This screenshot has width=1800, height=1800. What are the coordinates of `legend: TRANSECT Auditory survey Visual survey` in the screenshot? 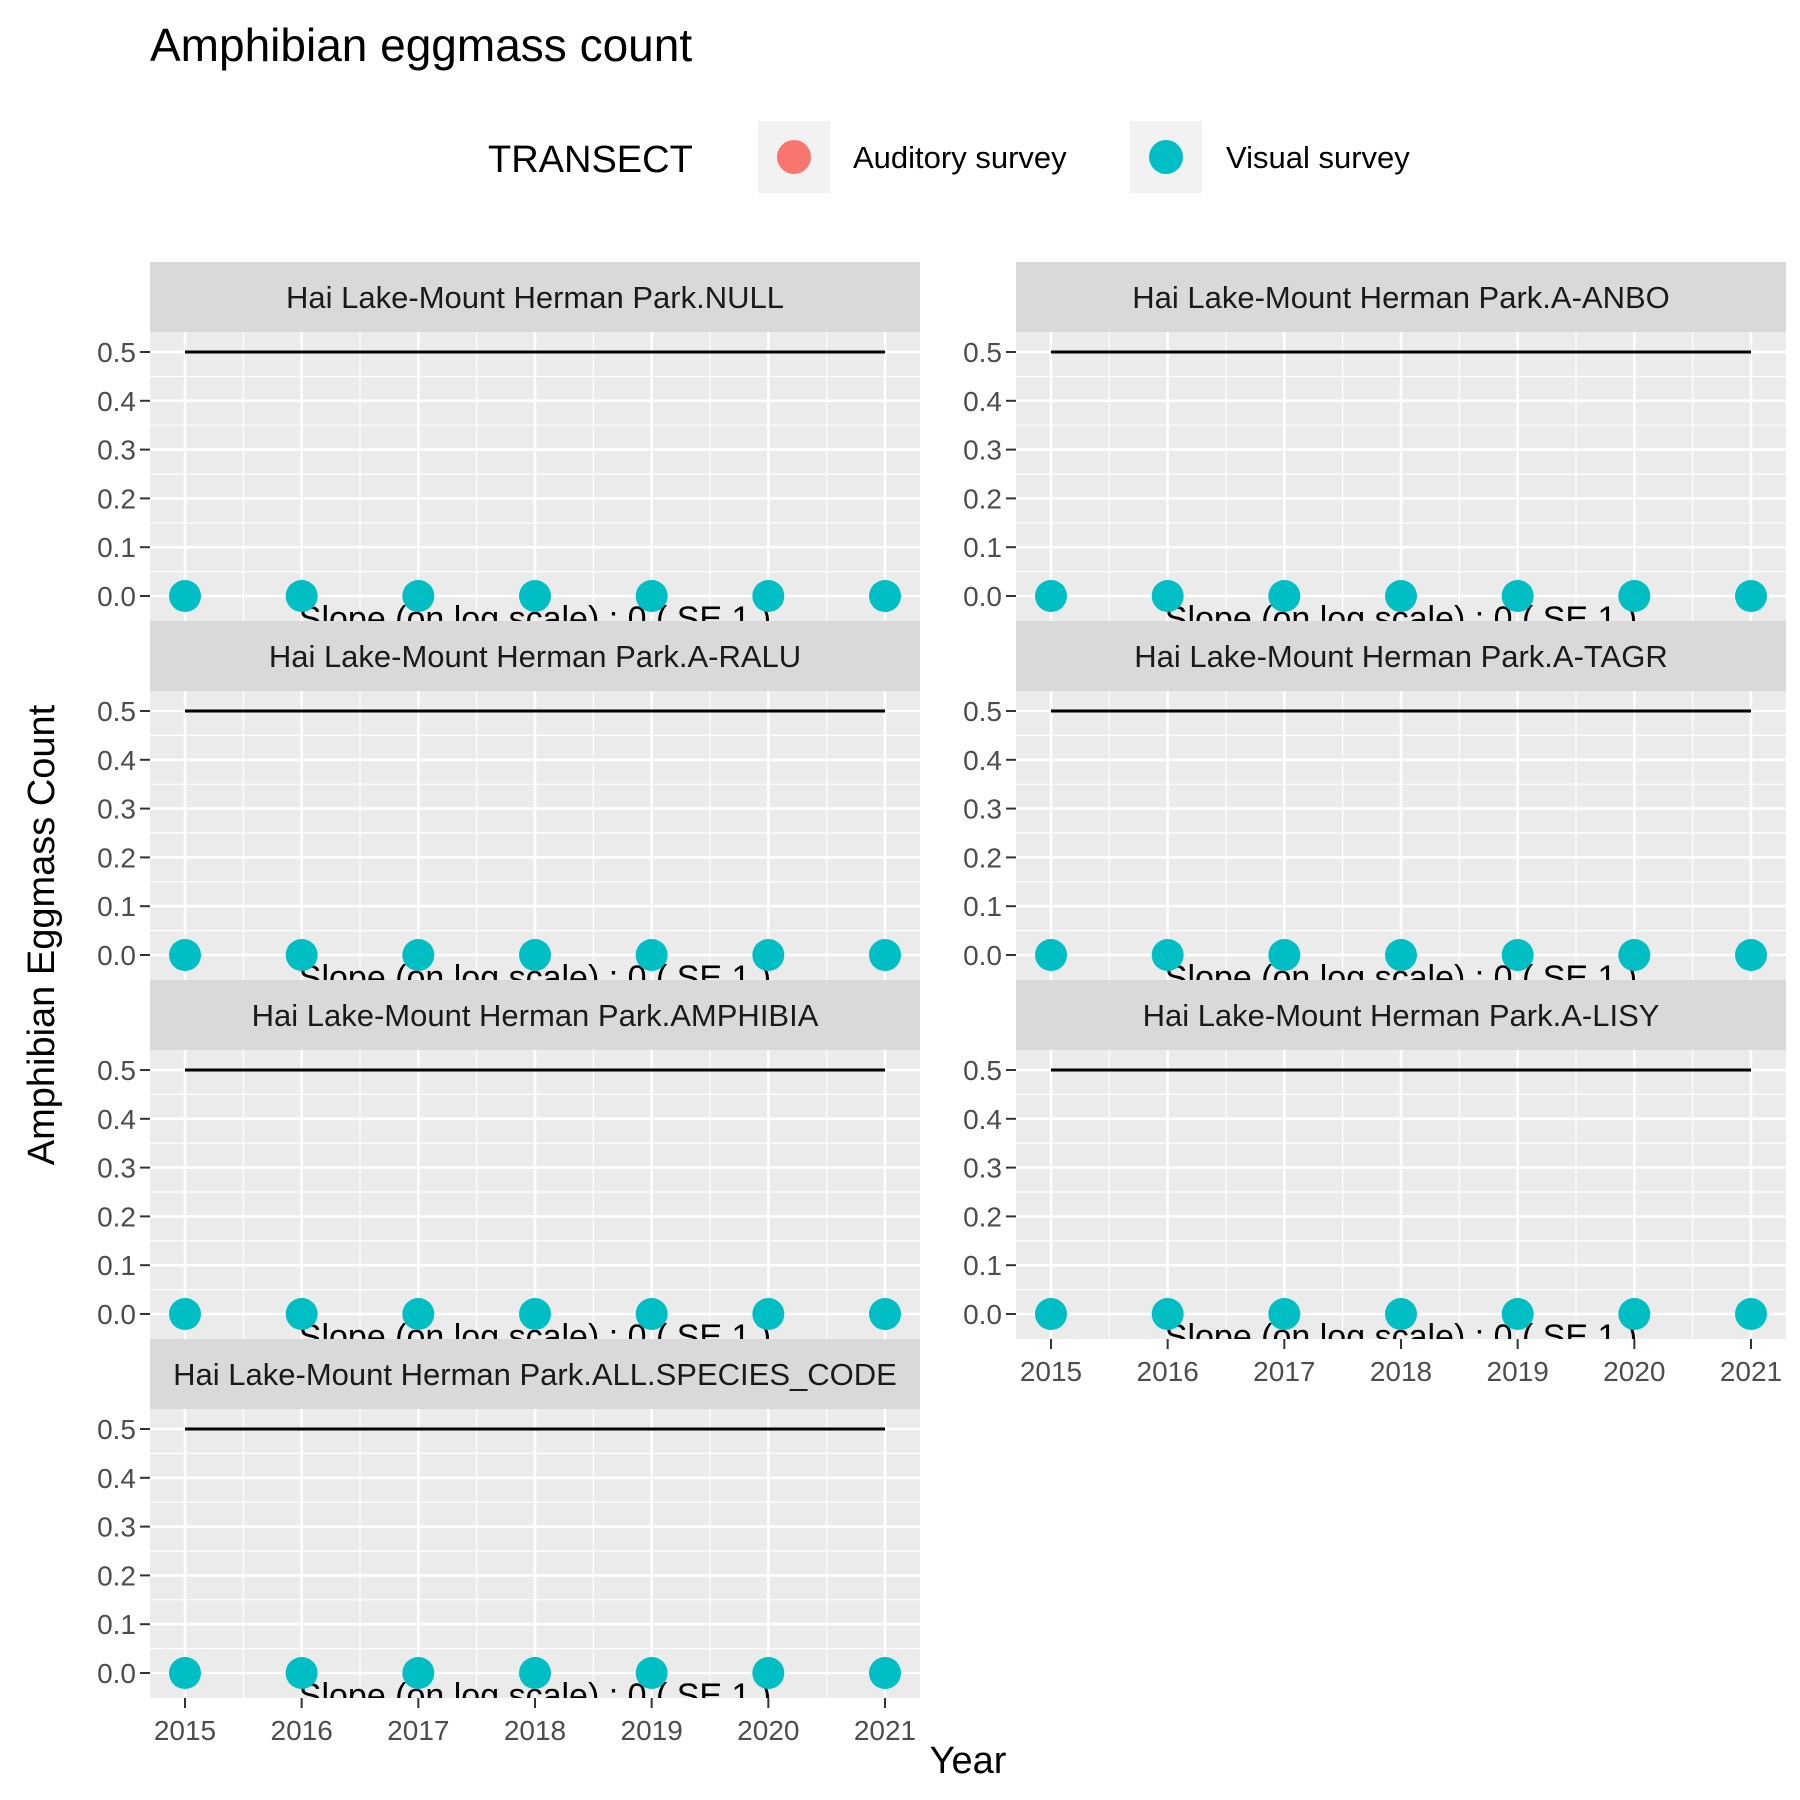 It's located at (949, 157).